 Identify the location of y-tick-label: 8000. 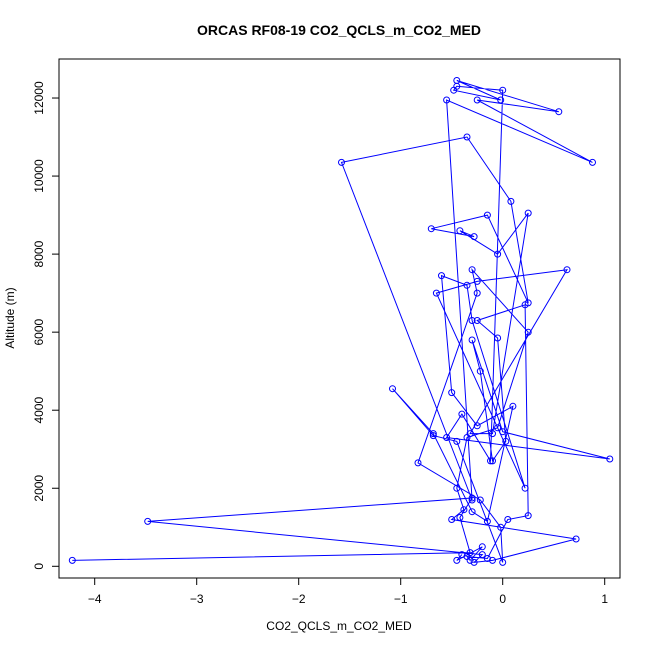
(39, 253).